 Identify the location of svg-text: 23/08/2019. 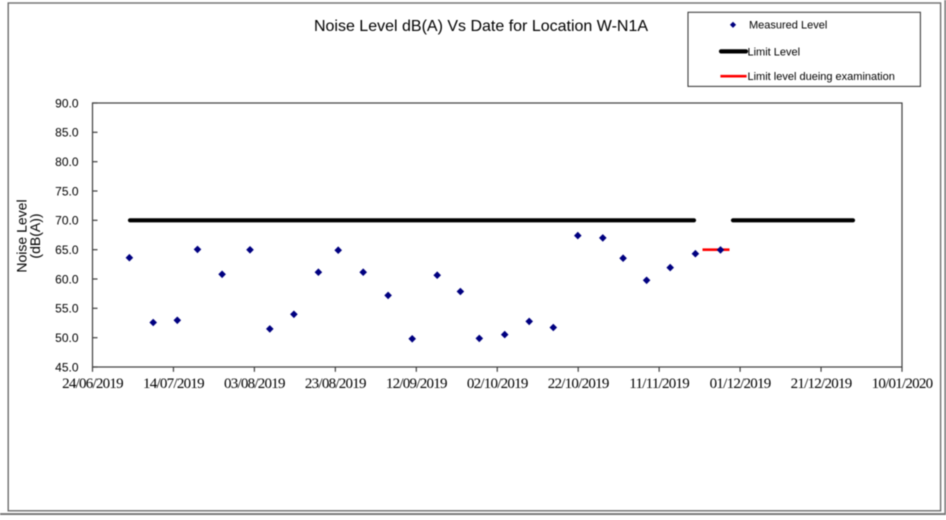
(335, 384).